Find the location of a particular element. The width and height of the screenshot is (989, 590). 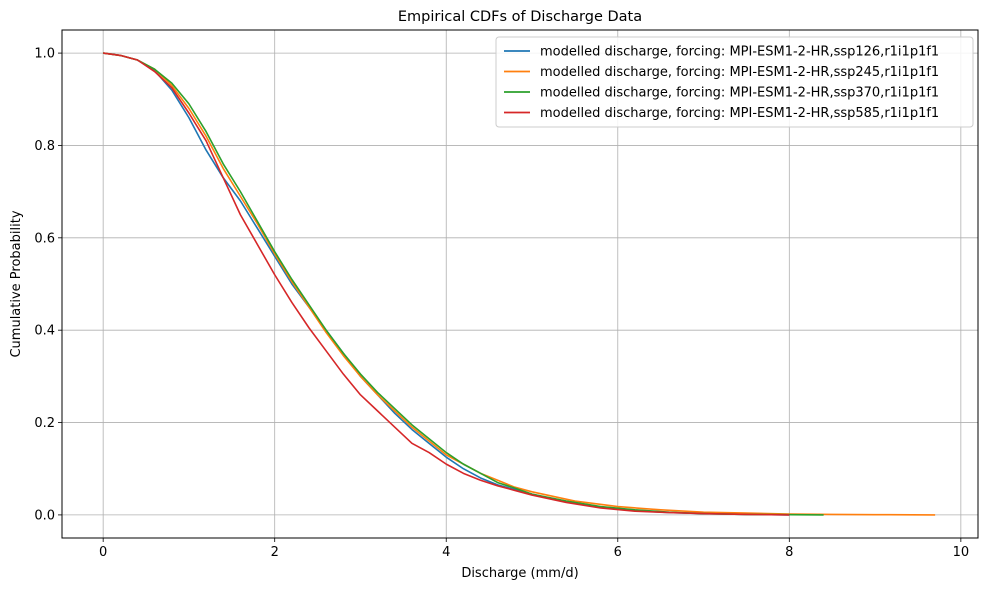

y-tick-label: 0.4 is located at coordinates (44, 331).